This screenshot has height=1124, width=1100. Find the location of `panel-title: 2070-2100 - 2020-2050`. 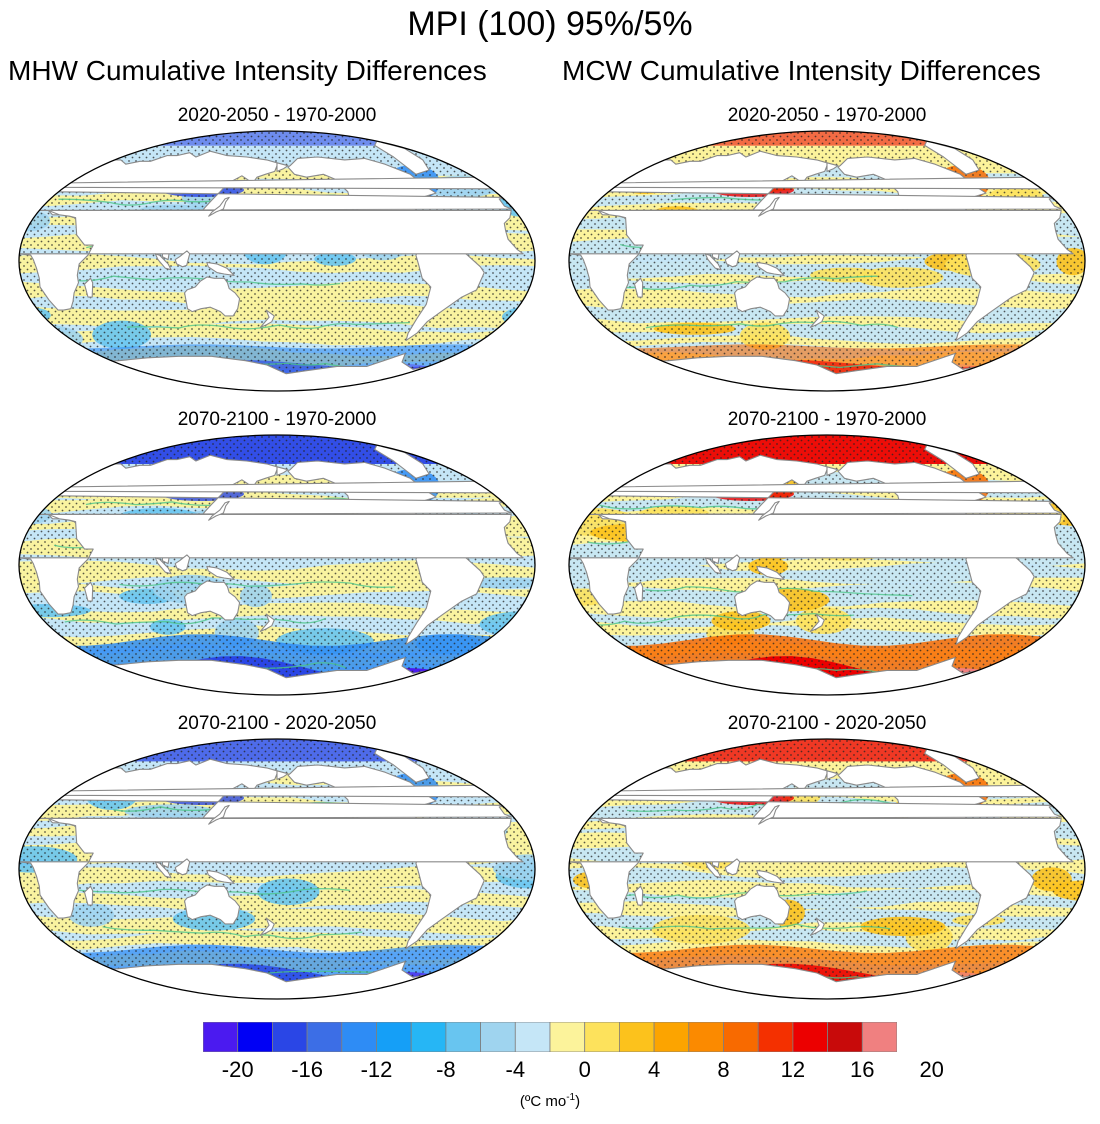

panel-title: 2070-2100 - 2020-2050 is located at coordinates (277, 723).